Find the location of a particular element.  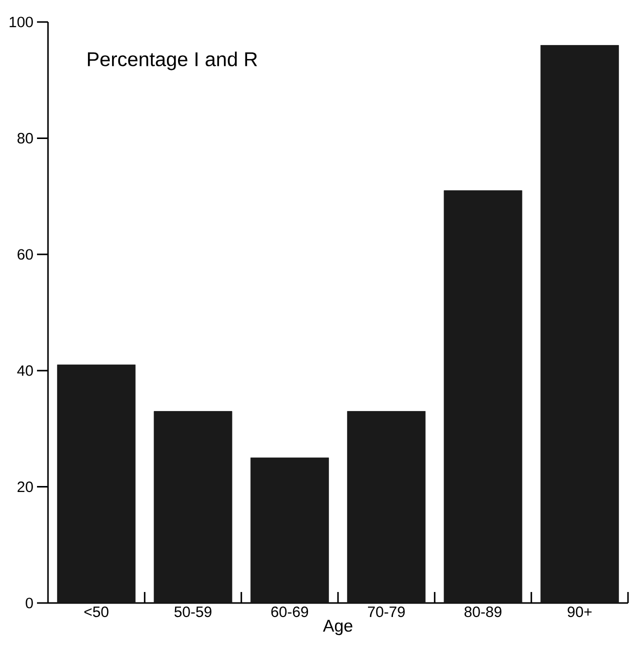

x-tick-label: <50 is located at coordinates (96, 612).